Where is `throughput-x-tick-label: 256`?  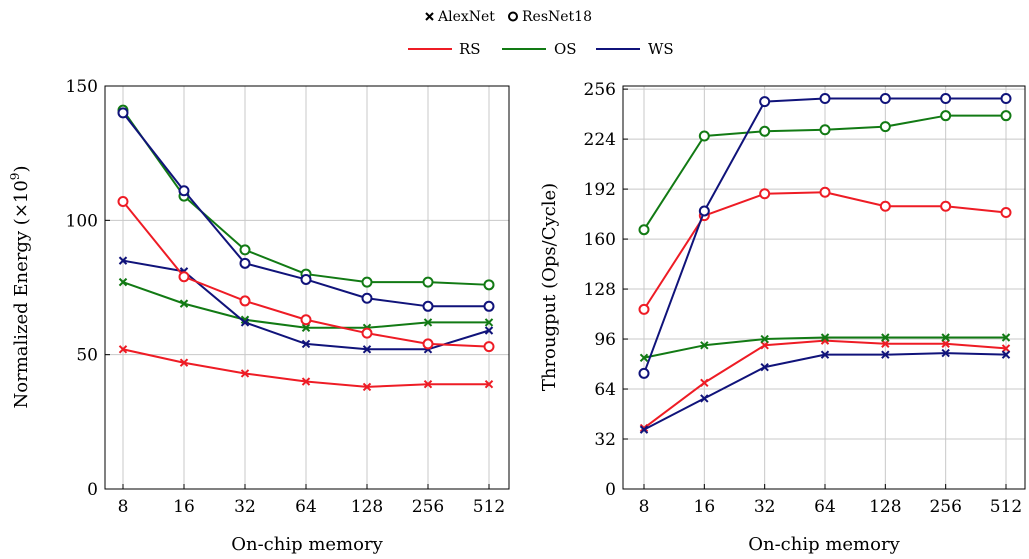
throughput-x-tick-label: 256 is located at coordinates (945, 507).